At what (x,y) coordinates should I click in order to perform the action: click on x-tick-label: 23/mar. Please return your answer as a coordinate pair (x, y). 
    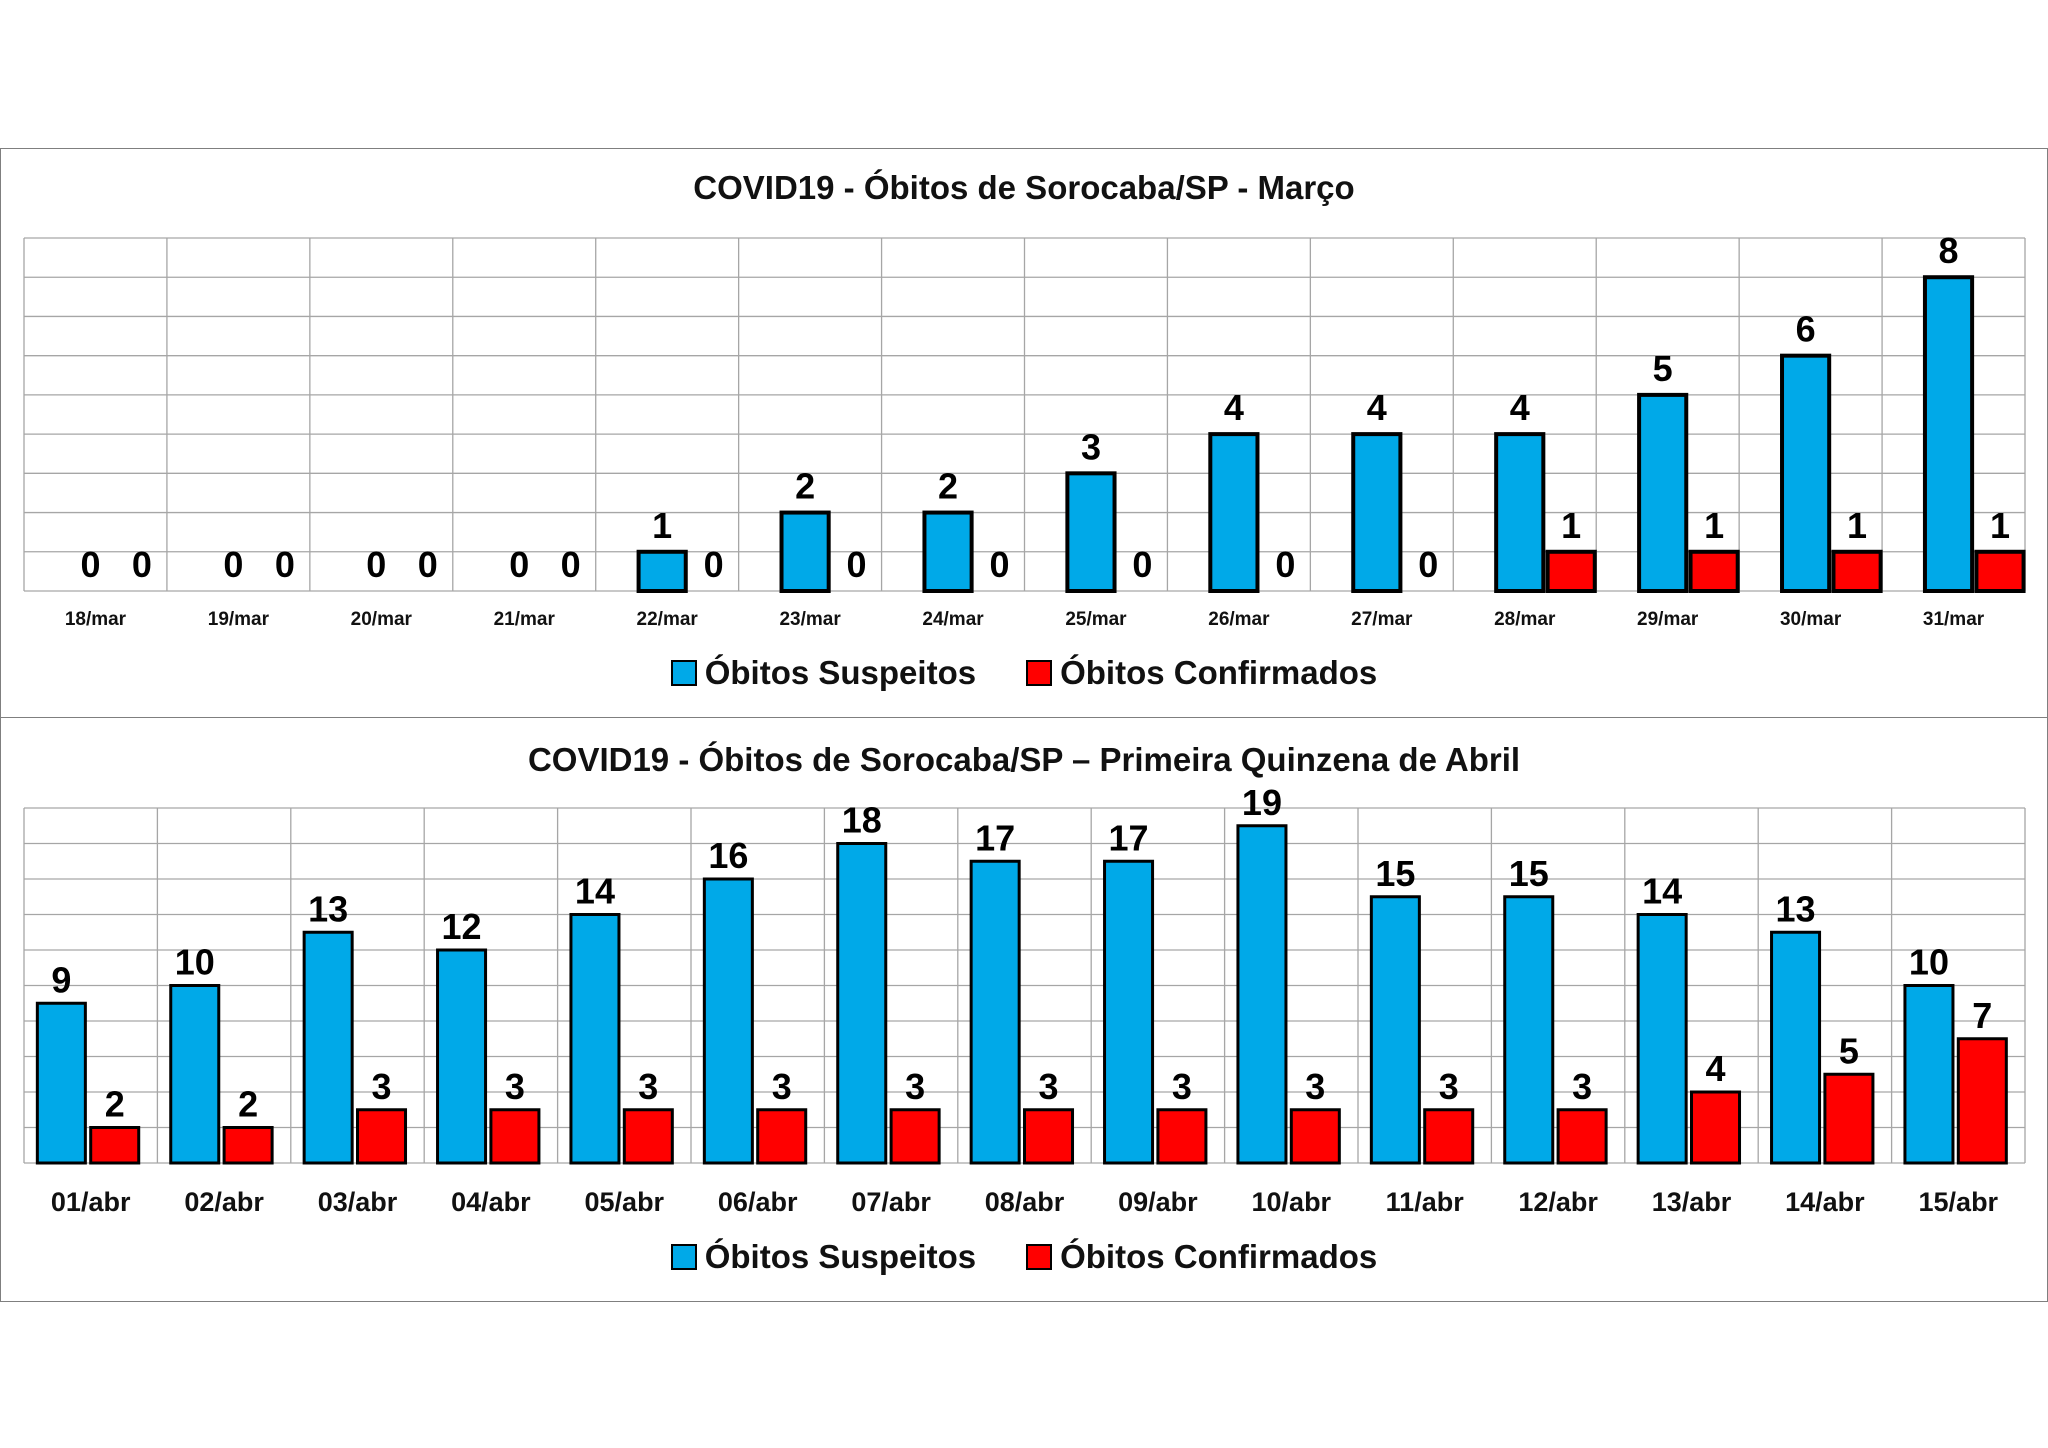
    Looking at the image, I should click on (810, 619).